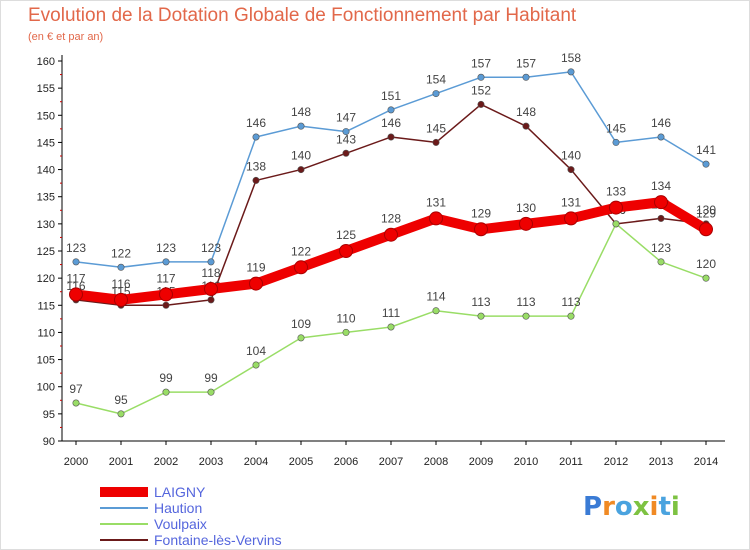 This screenshot has height=550, width=750. What do you see at coordinates (664, 507) in the screenshot?
I see `logo-letter: t` at bounding box center [664, 507].